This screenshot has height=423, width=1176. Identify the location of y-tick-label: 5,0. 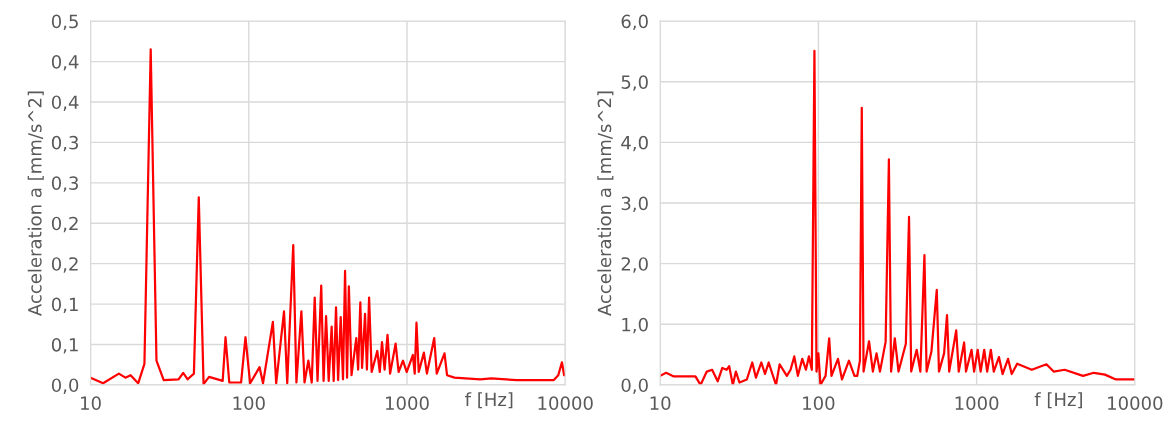
(634, 83).